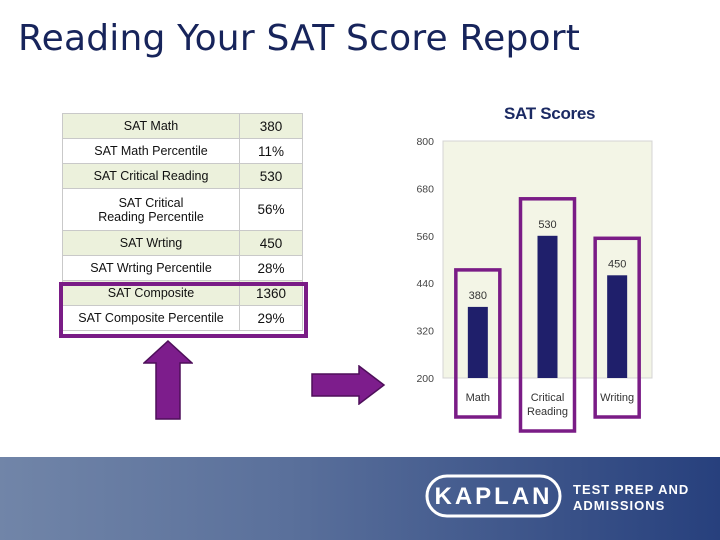 This screenshot has width=720, height=540. Describe the element at coordinates (631, 489) in the screenshot. I see `tagline-line: TEST PREP AND` at that location.